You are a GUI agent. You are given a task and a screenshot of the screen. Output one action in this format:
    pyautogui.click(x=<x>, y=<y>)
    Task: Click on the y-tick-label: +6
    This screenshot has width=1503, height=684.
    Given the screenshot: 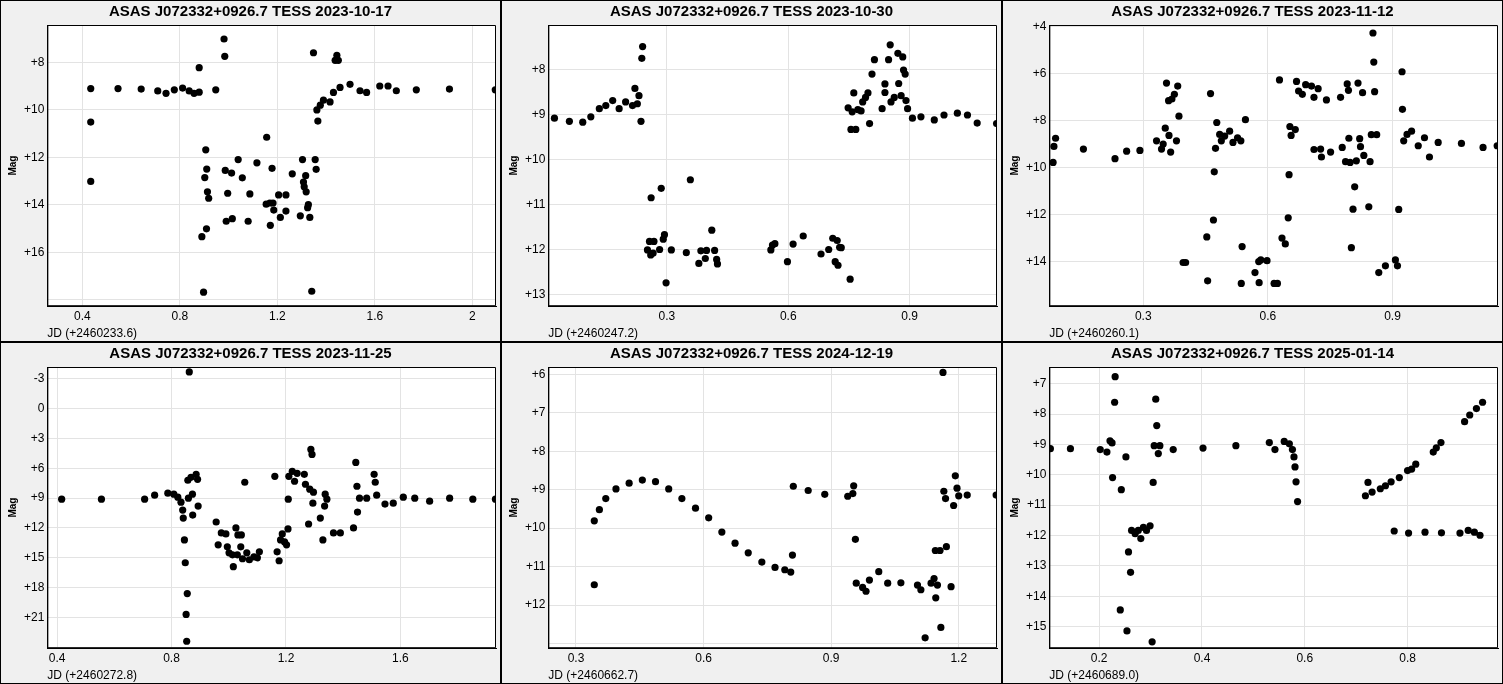 What is the action you would take?
    pyautogui.click(x=538, y=373)
    